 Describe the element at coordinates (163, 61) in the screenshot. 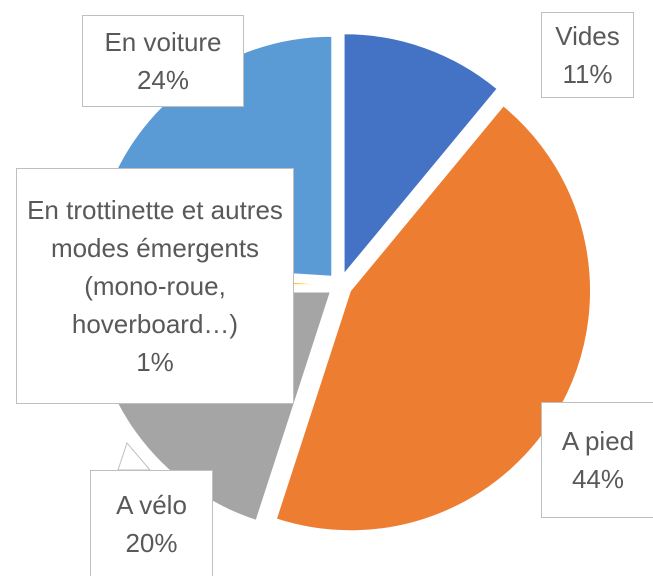

I see `data-label: En voiture 24%` at that location.